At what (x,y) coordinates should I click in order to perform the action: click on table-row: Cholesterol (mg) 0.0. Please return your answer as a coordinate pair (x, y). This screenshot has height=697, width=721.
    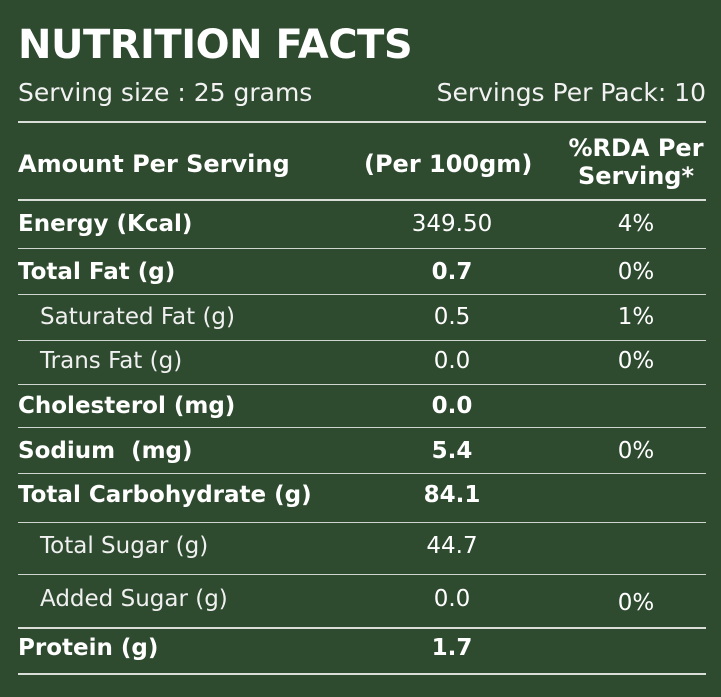
    Looking at the image, I should click on (362, 408).